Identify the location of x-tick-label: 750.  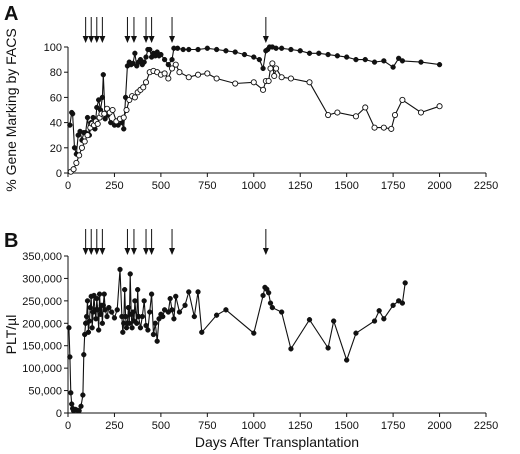
(207, 186).